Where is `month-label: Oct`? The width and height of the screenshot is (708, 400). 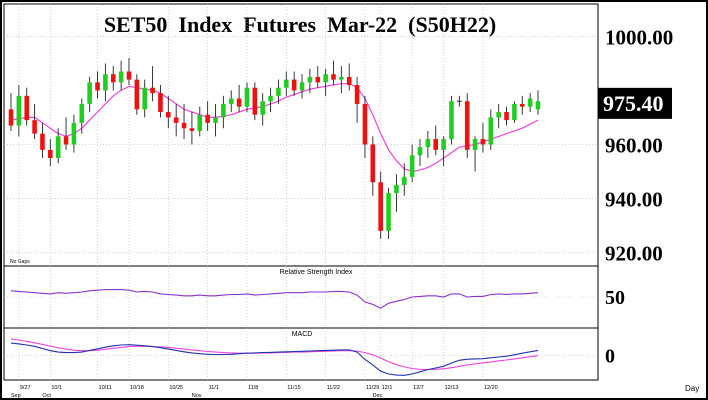 month-label: Oct is located at coordinates (46, 396).